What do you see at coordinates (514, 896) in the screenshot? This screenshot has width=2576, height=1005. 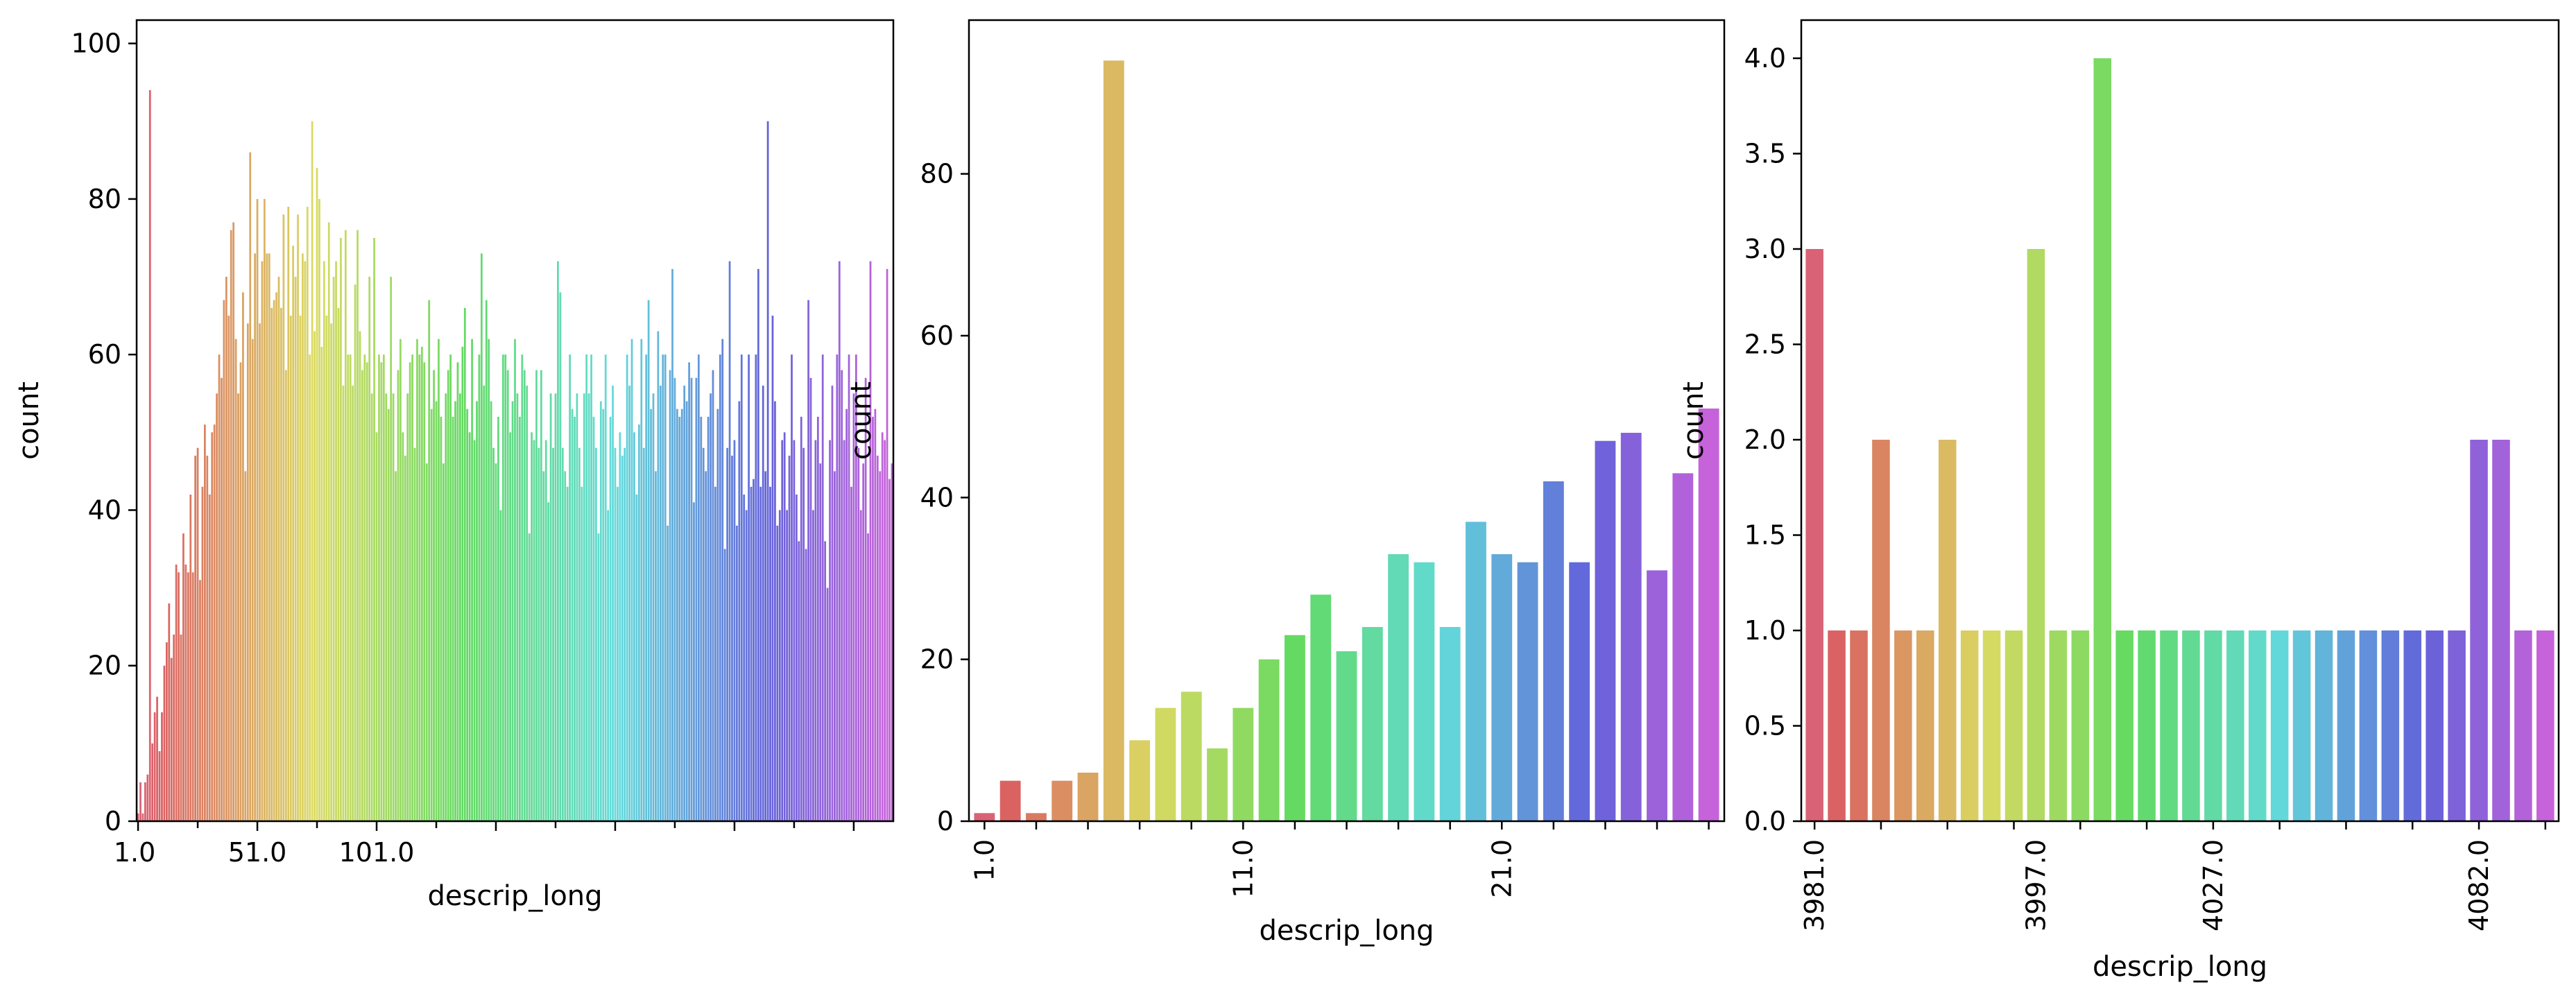 I see `x-axis-label: descrip_long` at bounding box center [514, 896].